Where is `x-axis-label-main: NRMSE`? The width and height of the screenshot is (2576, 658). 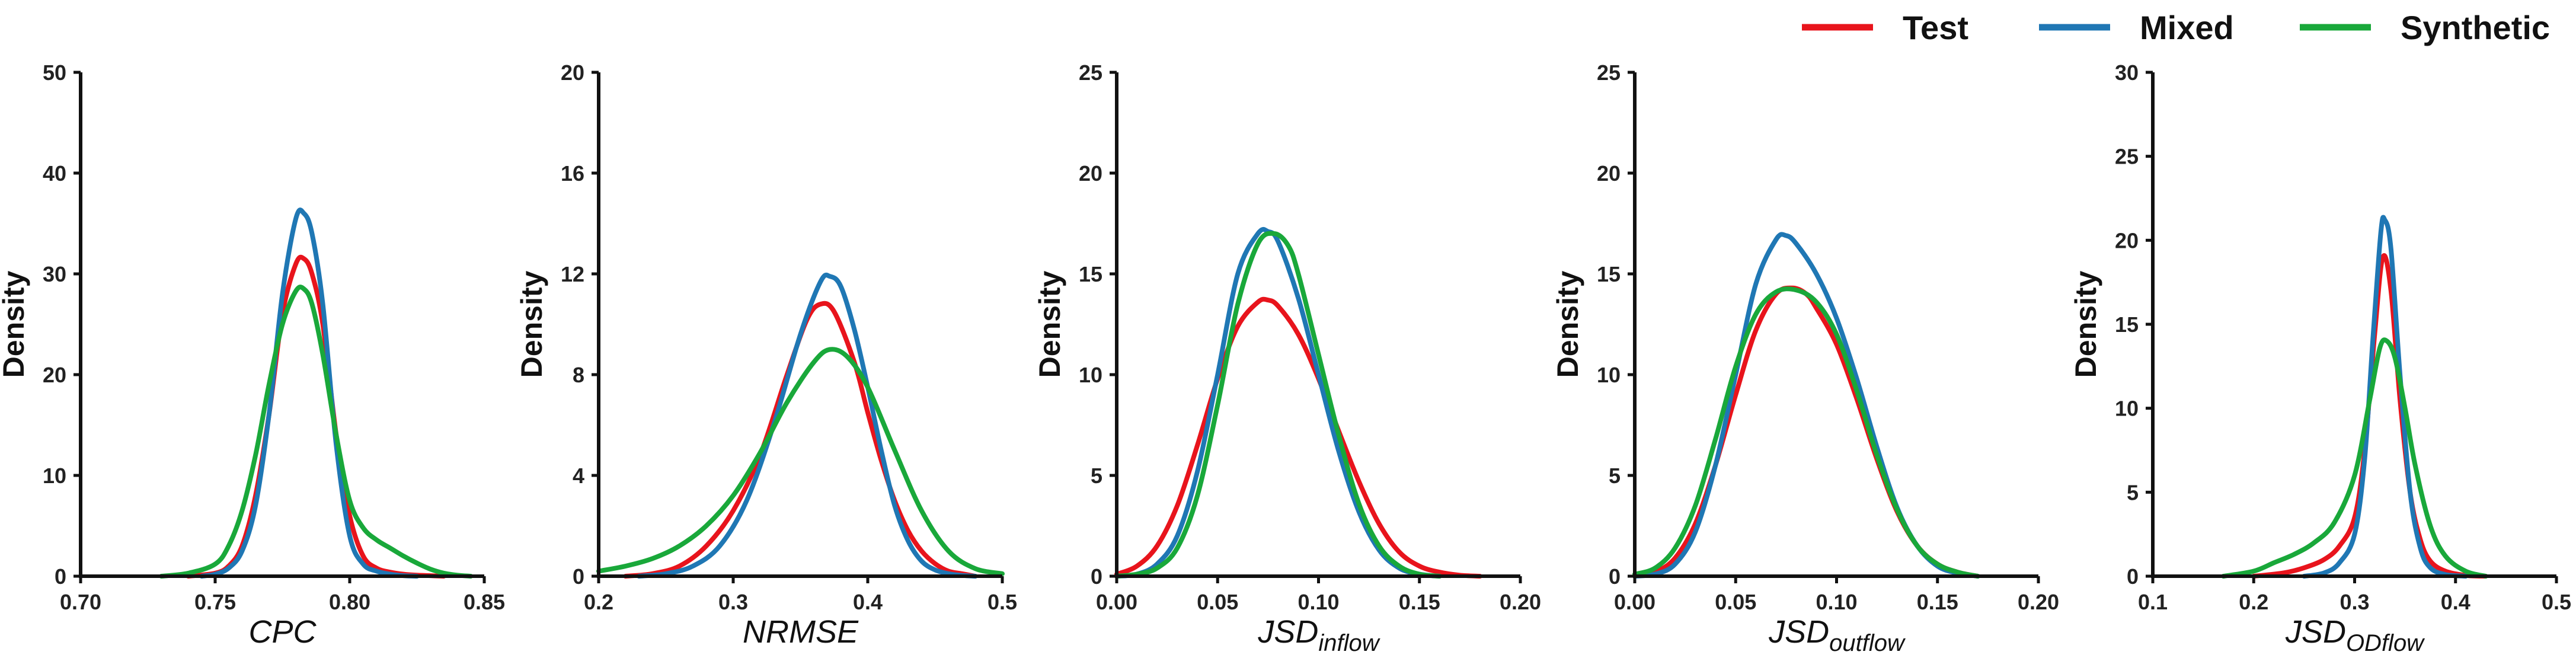 x-axis-label-main: NRMSE is located at coordinates (801, 632).